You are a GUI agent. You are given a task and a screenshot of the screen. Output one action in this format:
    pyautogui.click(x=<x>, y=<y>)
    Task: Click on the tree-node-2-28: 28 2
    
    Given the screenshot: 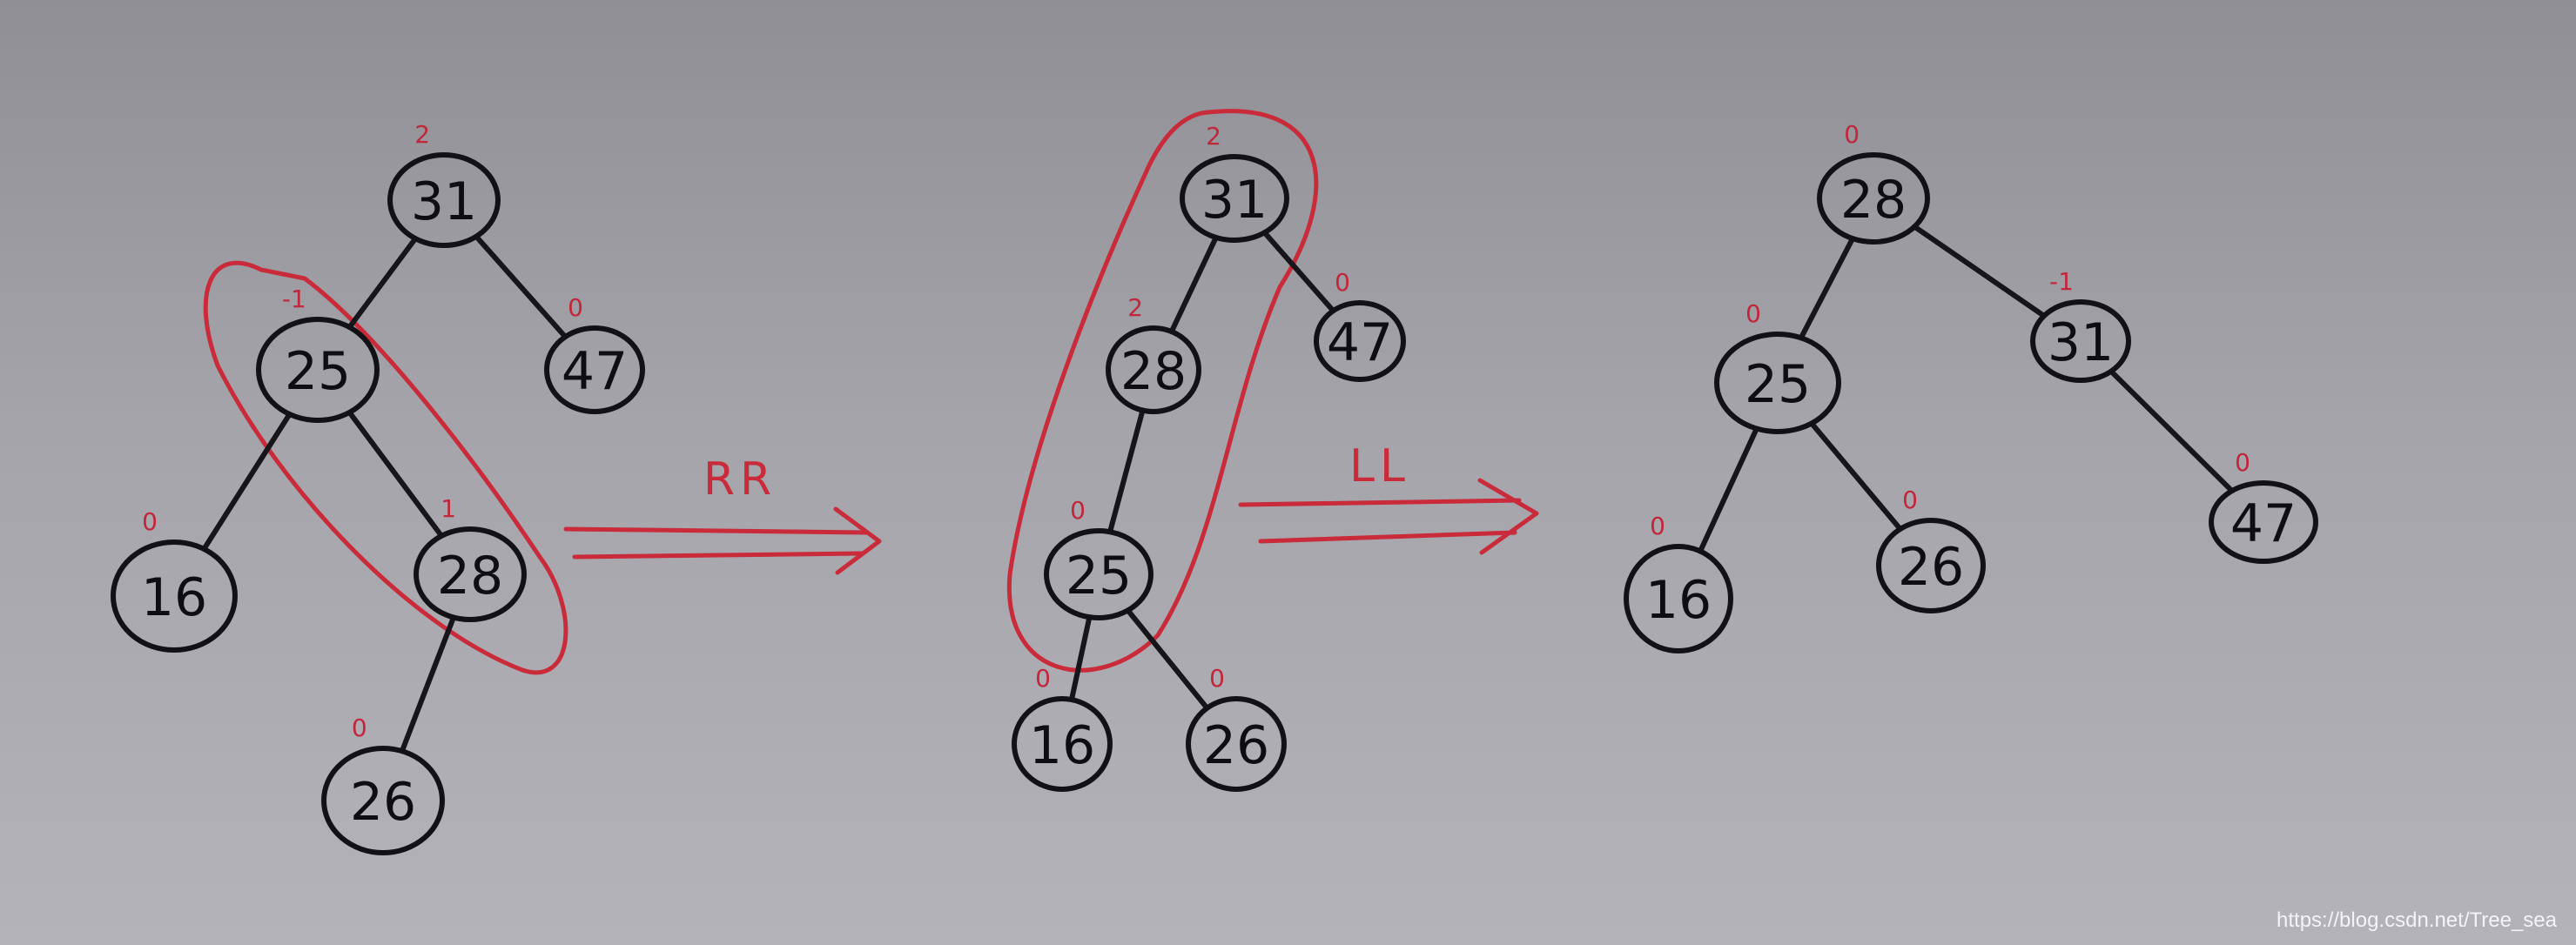 What is the action you would take?
    pyautogui.click(x=1153, y=353)
    